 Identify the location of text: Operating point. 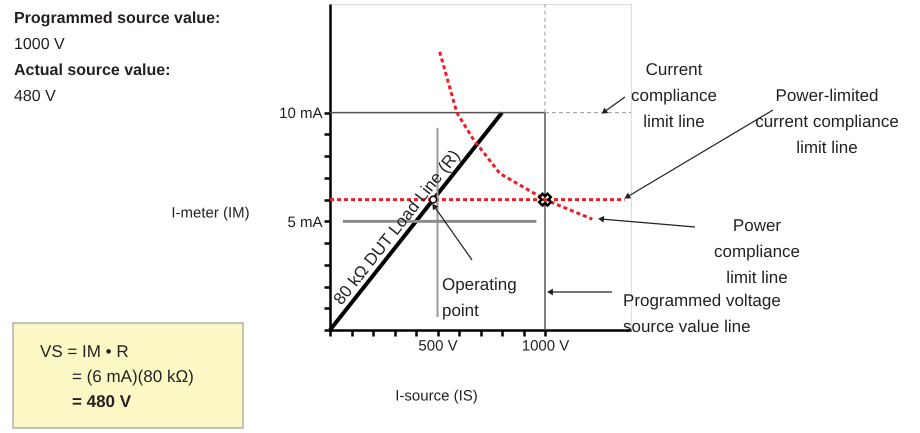
(479, 297).